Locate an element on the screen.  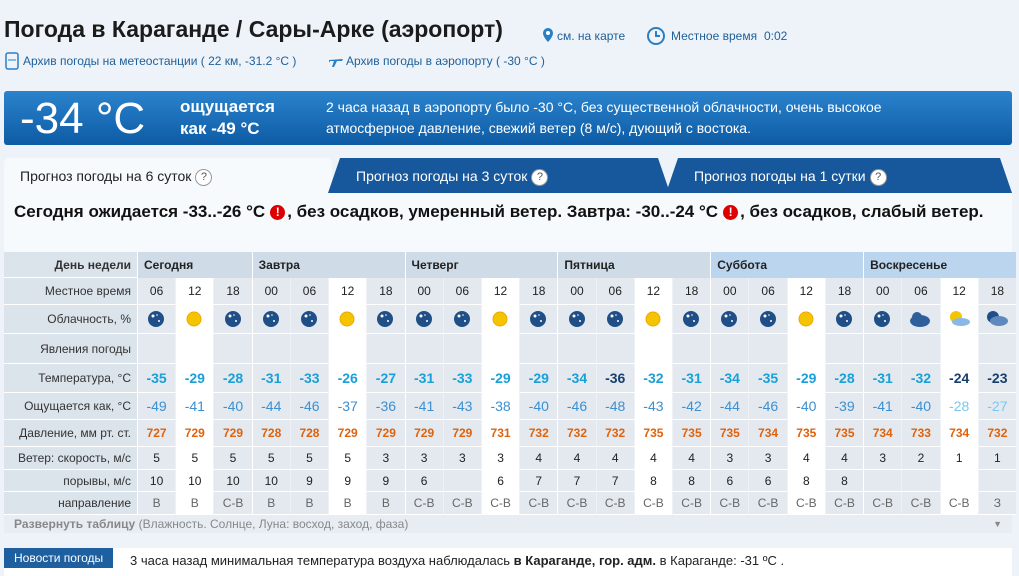
tab-6-days: Прогноз погоды на 6 суток? is located at coordinates (168, 175).